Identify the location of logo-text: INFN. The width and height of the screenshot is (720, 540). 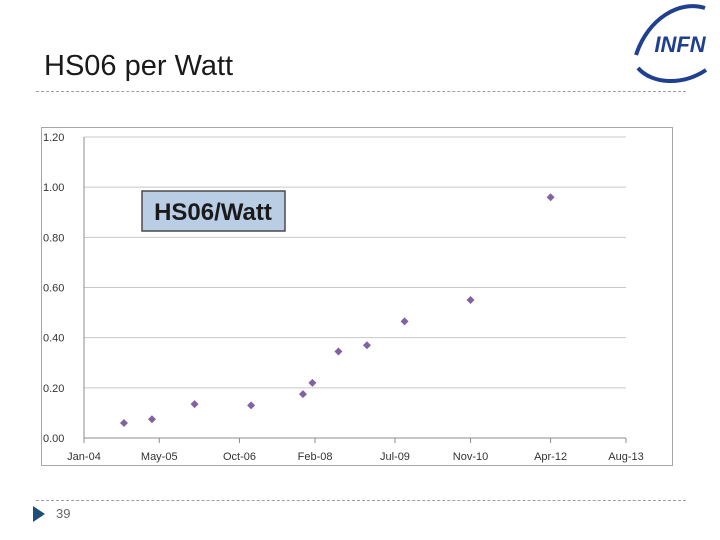
(680, 44).